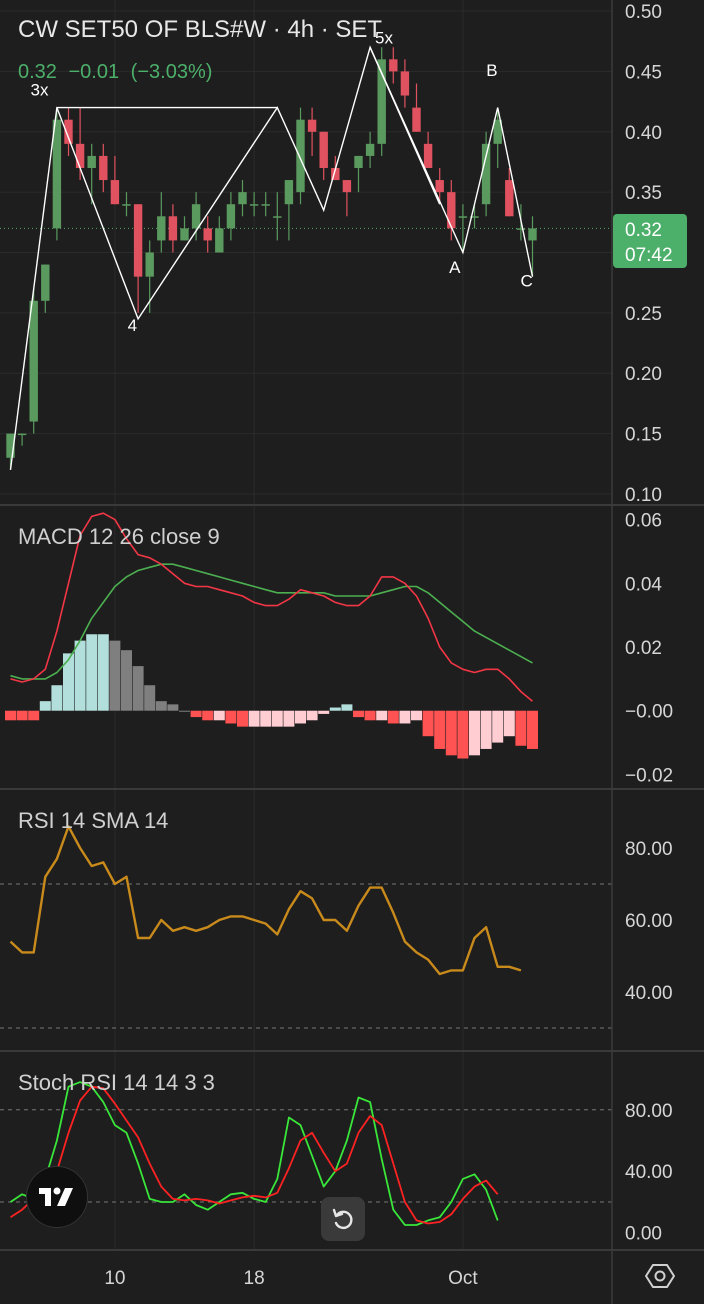 The width and height of the screenshot is (704, 1304). Describe the element at coordinates (114, 1278) in the screenshot. I see `x-axis-tick: 10` at that location.